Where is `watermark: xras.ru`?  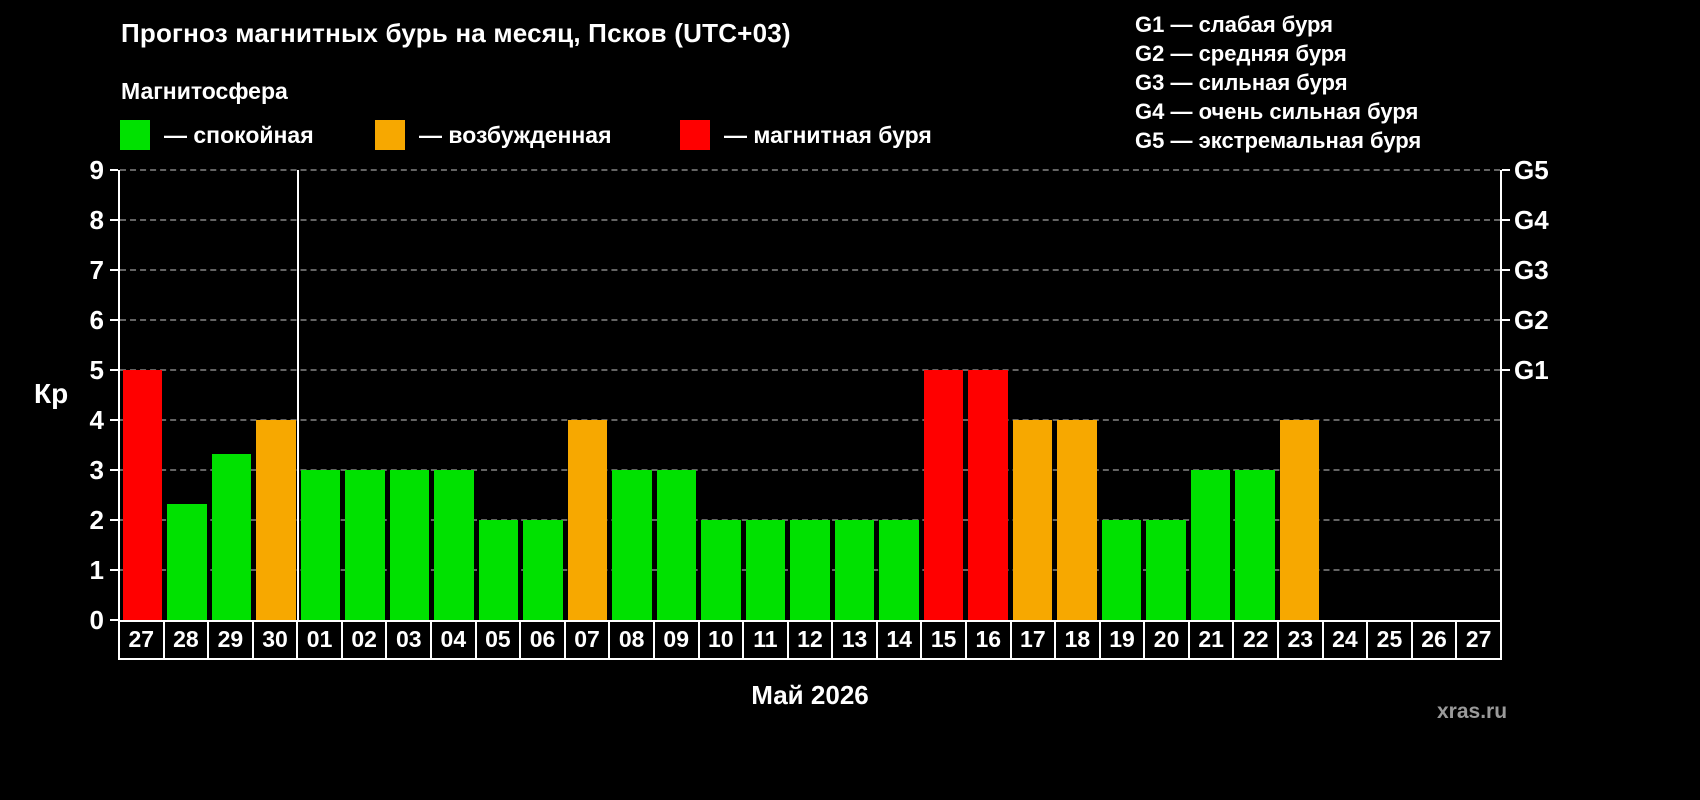
watermark: xras.ru is located at coordinates (1472, 711).